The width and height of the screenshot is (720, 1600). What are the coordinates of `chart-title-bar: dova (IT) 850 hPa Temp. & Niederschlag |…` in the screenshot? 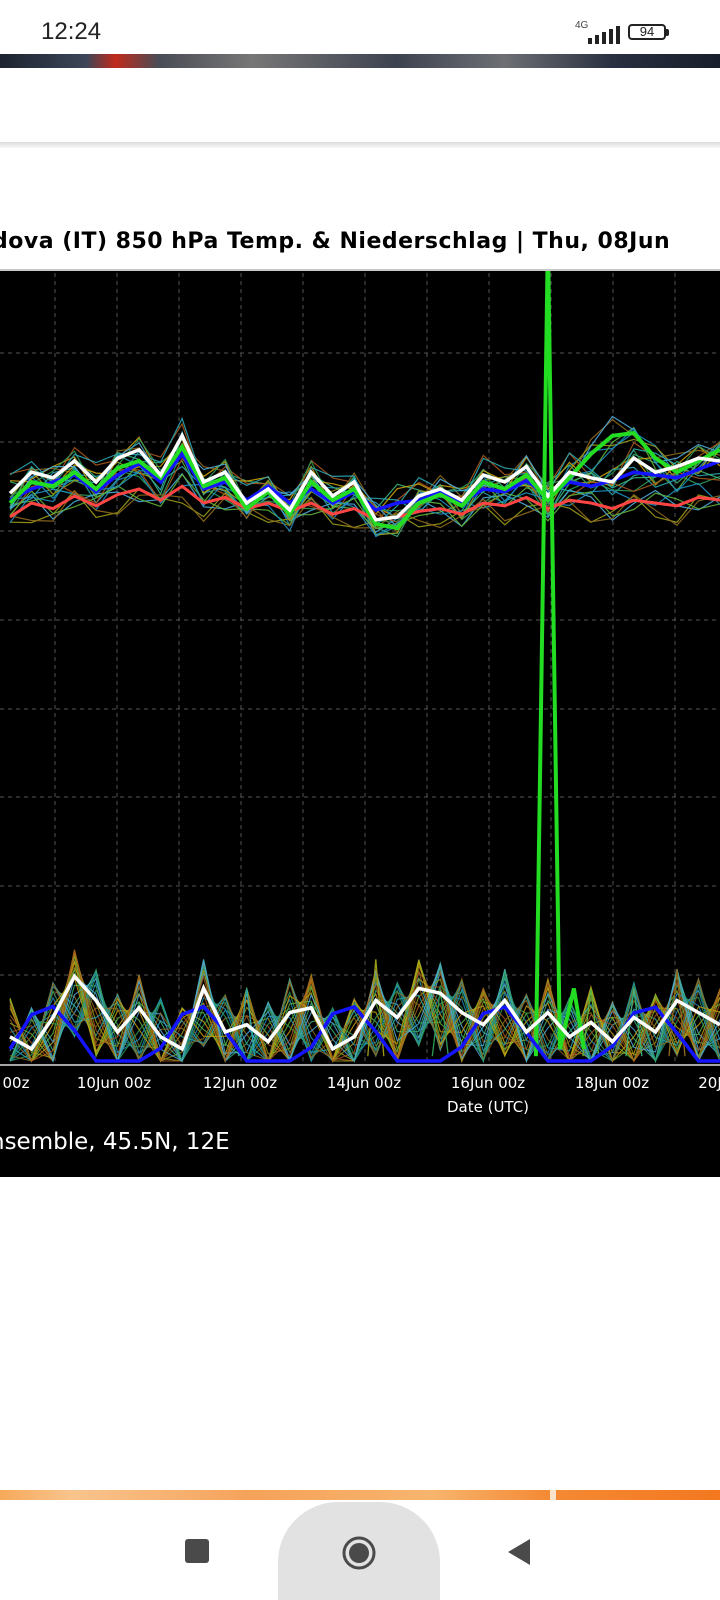 It's located at (360, 245).